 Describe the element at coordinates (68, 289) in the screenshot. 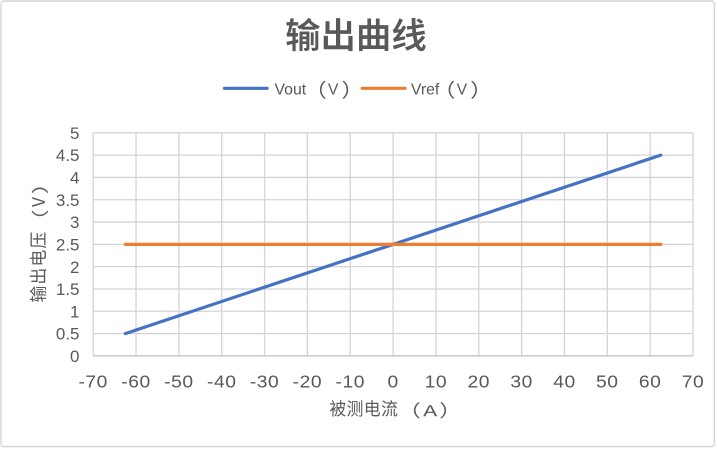

I see `svg-text: 1.5` at that location.